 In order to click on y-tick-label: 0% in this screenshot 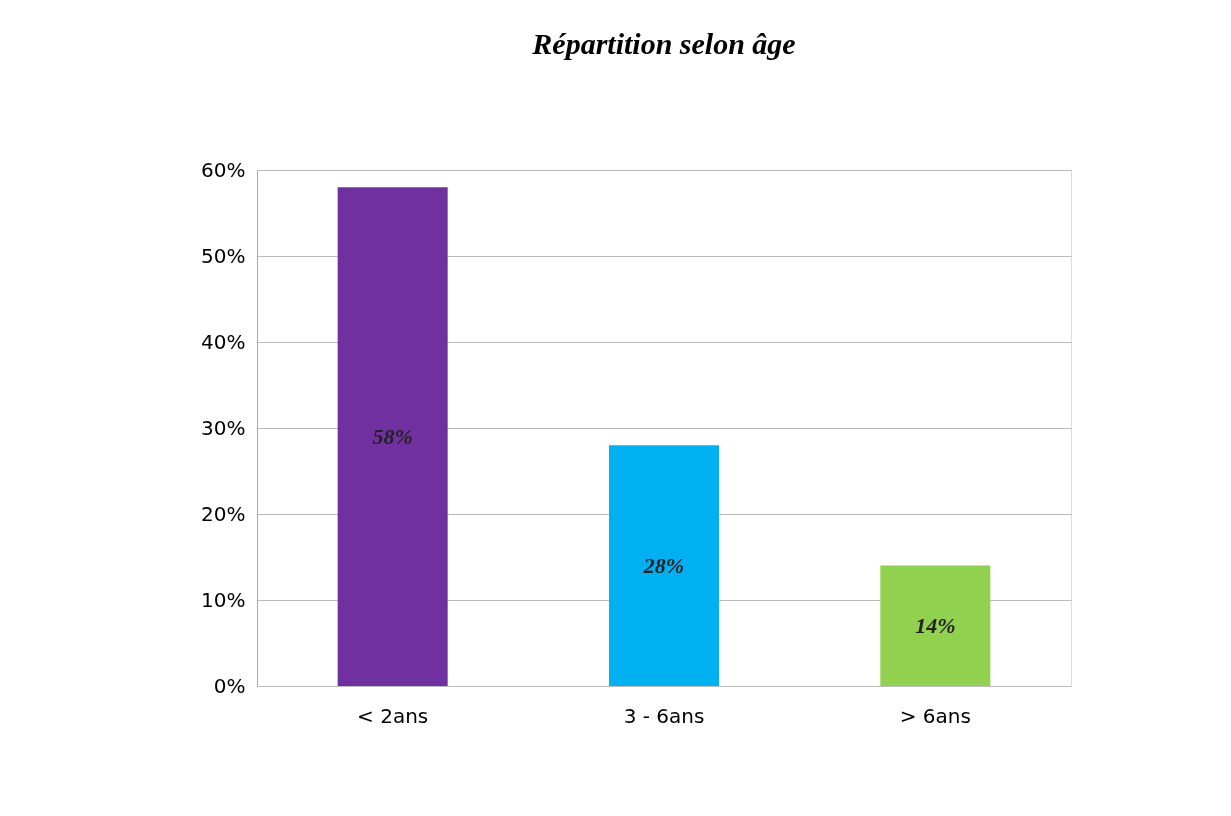, I will do `click(229, 685)`.